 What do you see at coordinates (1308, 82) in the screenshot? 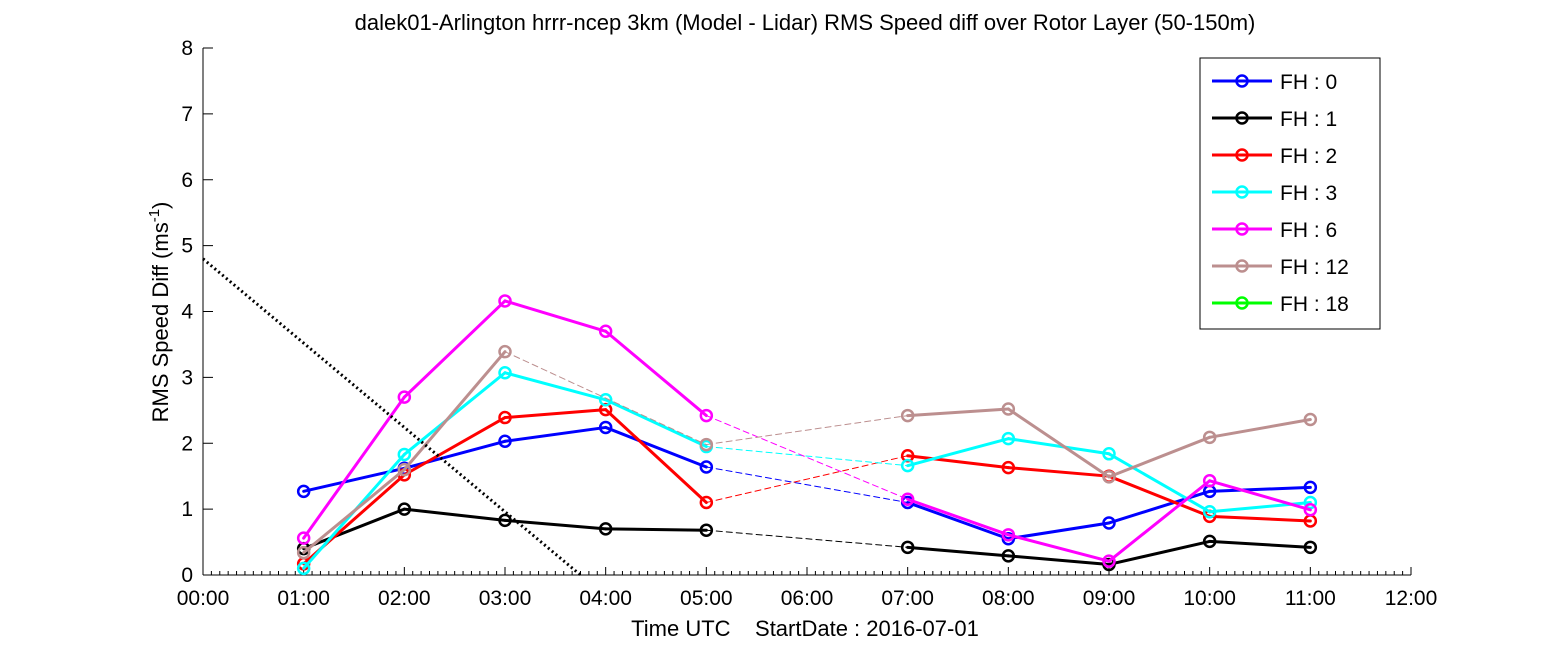
I see `legend-label: FH : 0` at bounding box center [1308, 82].